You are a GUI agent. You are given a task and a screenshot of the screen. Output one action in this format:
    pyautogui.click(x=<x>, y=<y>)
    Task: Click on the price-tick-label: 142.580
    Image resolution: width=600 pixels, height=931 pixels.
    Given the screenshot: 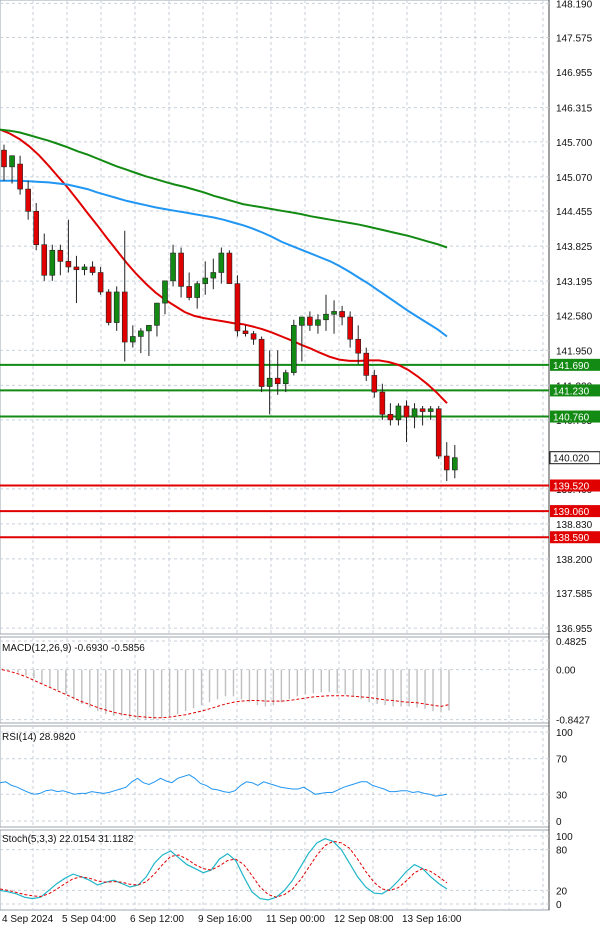 What is the action you would take?
    pyautogui.click(x=574, y=316)
    